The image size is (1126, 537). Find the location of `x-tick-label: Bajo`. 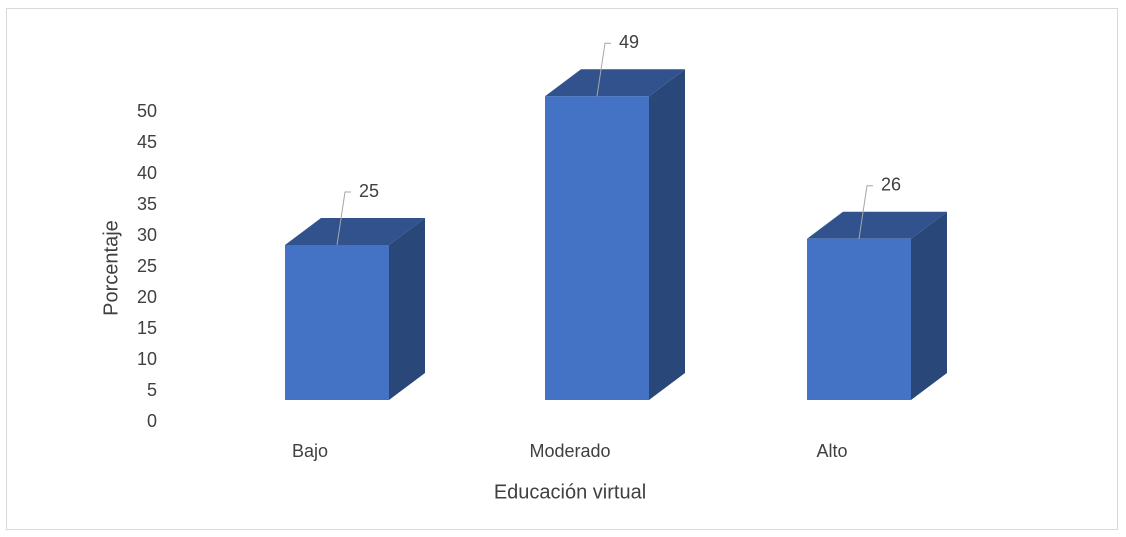

x-tick-label: Bajo is located at coordinates (310, 451).